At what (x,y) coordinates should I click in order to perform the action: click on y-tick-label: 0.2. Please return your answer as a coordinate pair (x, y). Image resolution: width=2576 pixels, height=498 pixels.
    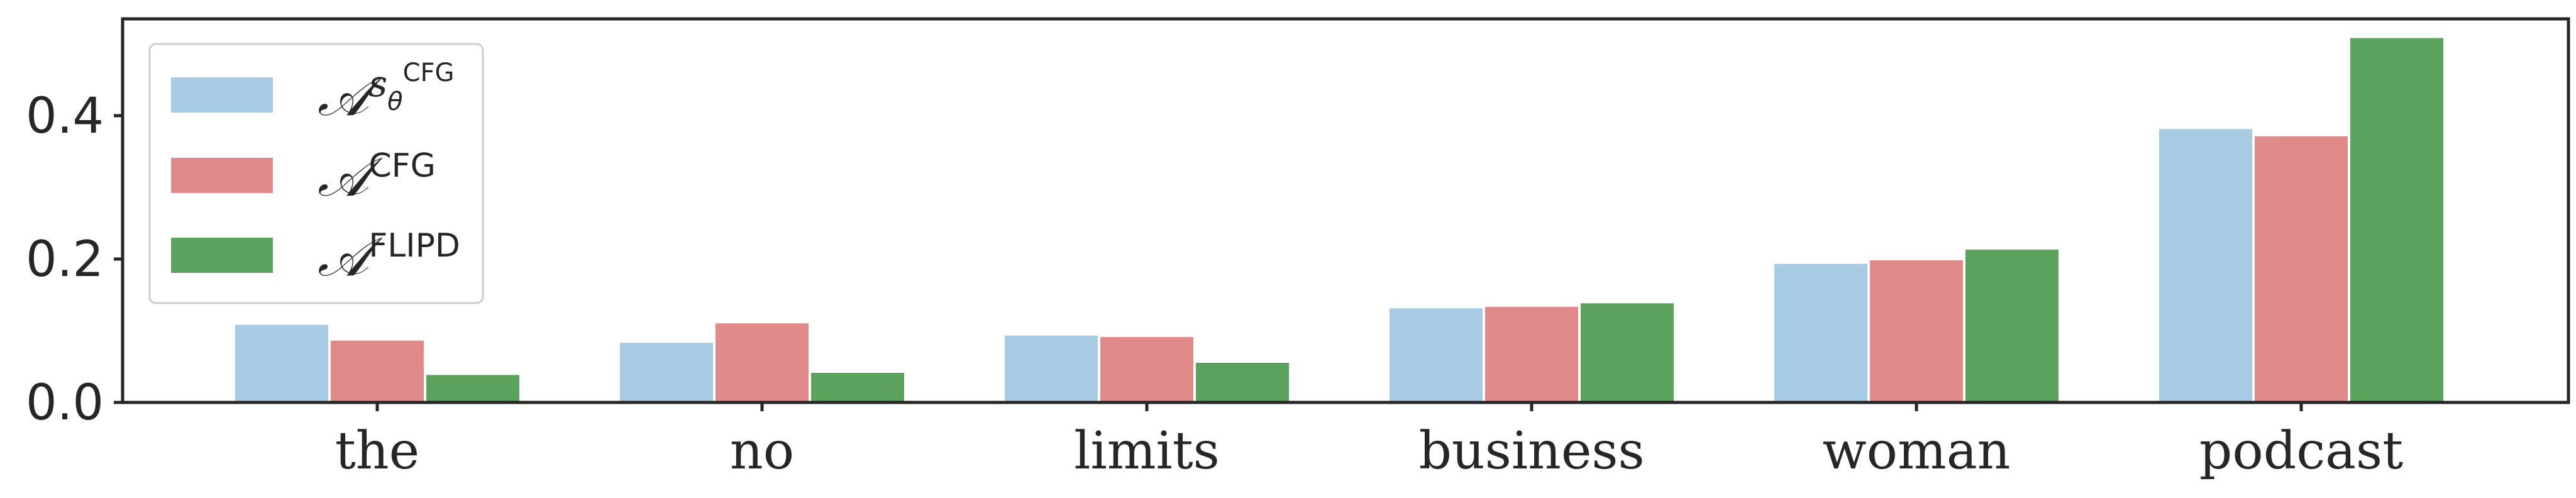
    Looking at the image, I should click on (65, 259).